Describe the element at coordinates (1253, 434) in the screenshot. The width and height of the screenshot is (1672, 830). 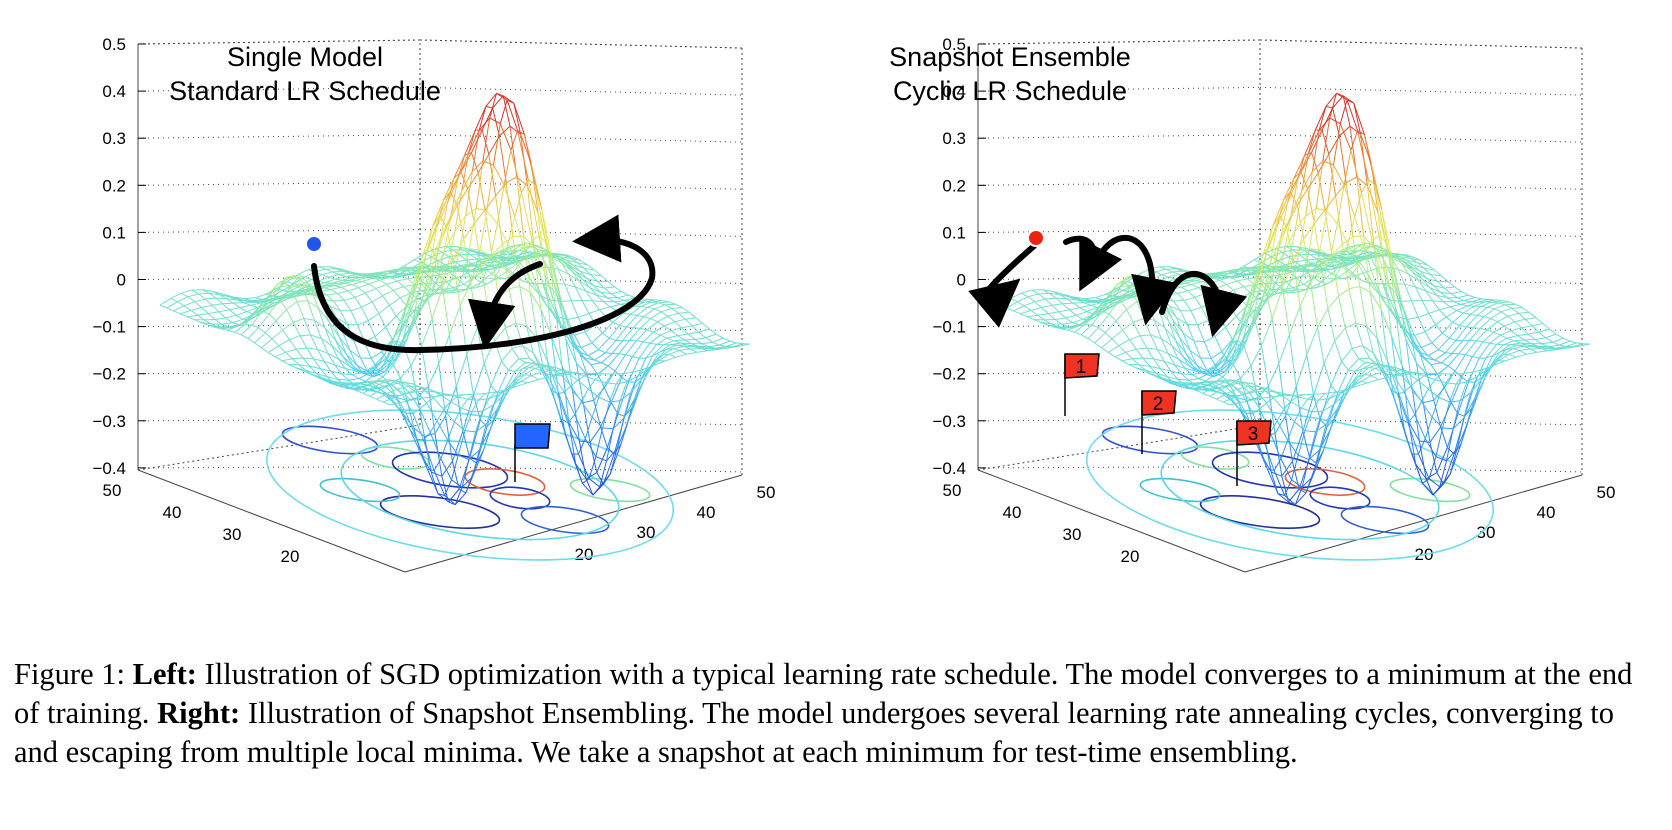
I see `snapshot-flag-label: 3` at that location.